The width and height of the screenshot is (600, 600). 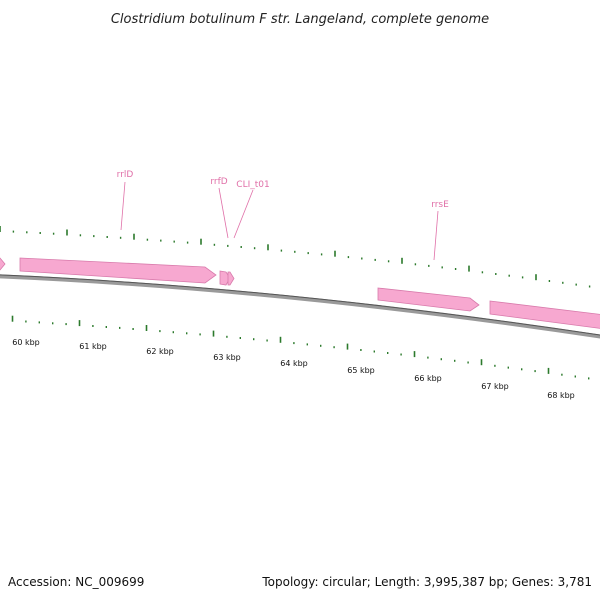 I want to click on gene-label-rrlD: rrlD, so click(x=125, y=175).